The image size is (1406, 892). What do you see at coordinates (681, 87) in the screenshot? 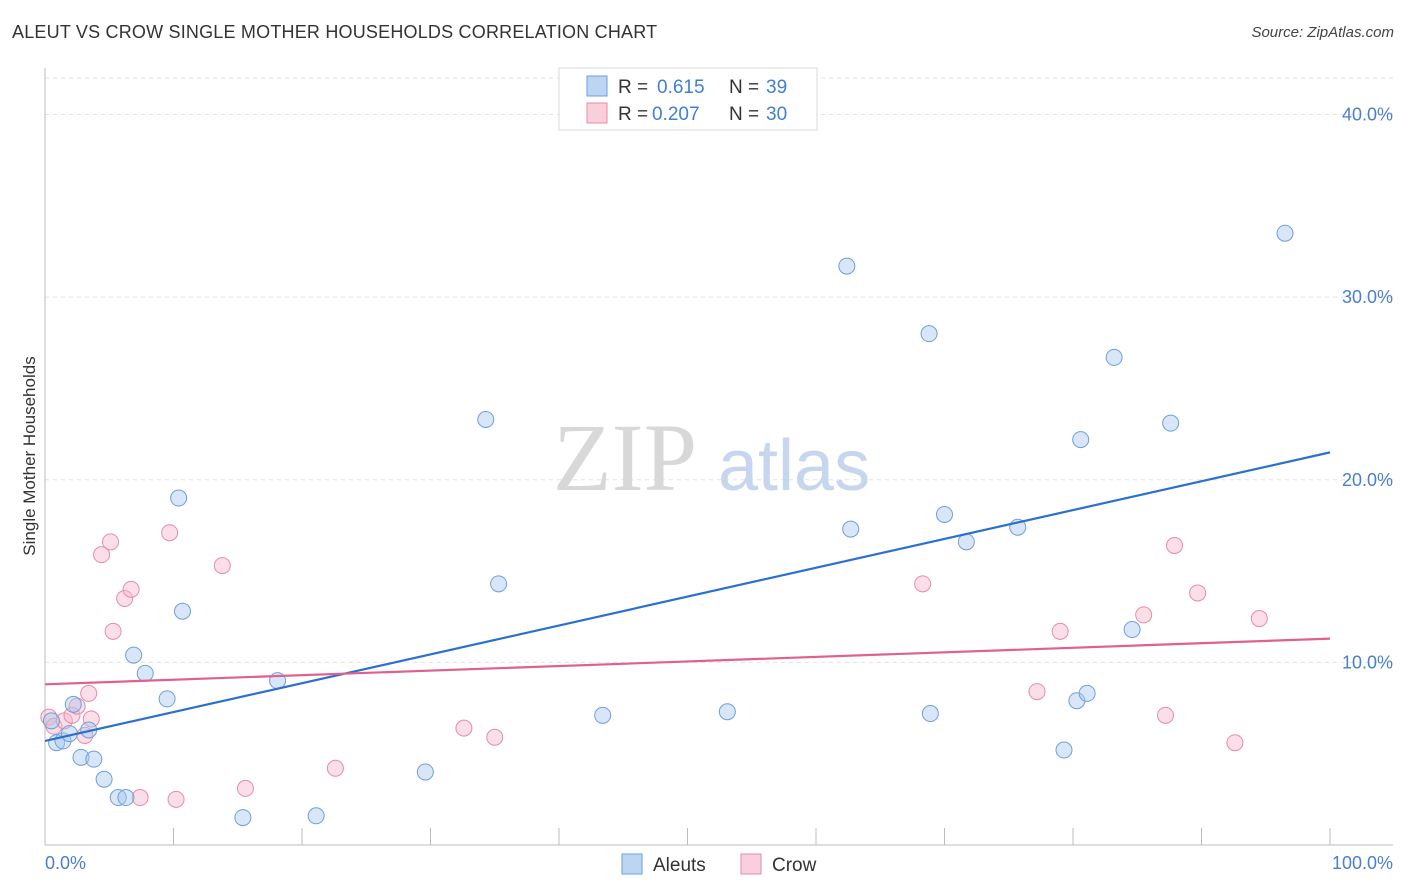
I see `legend-r-value: 0.615` at bounding box center [681, 87].